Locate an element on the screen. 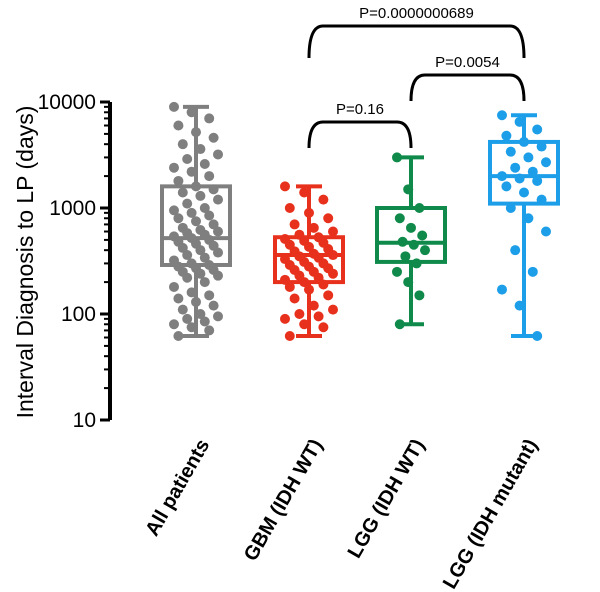 Image resolution: width=600 pixels, height=592 pixels. x-tick-label: All patients is located at coordinates (177, 488).